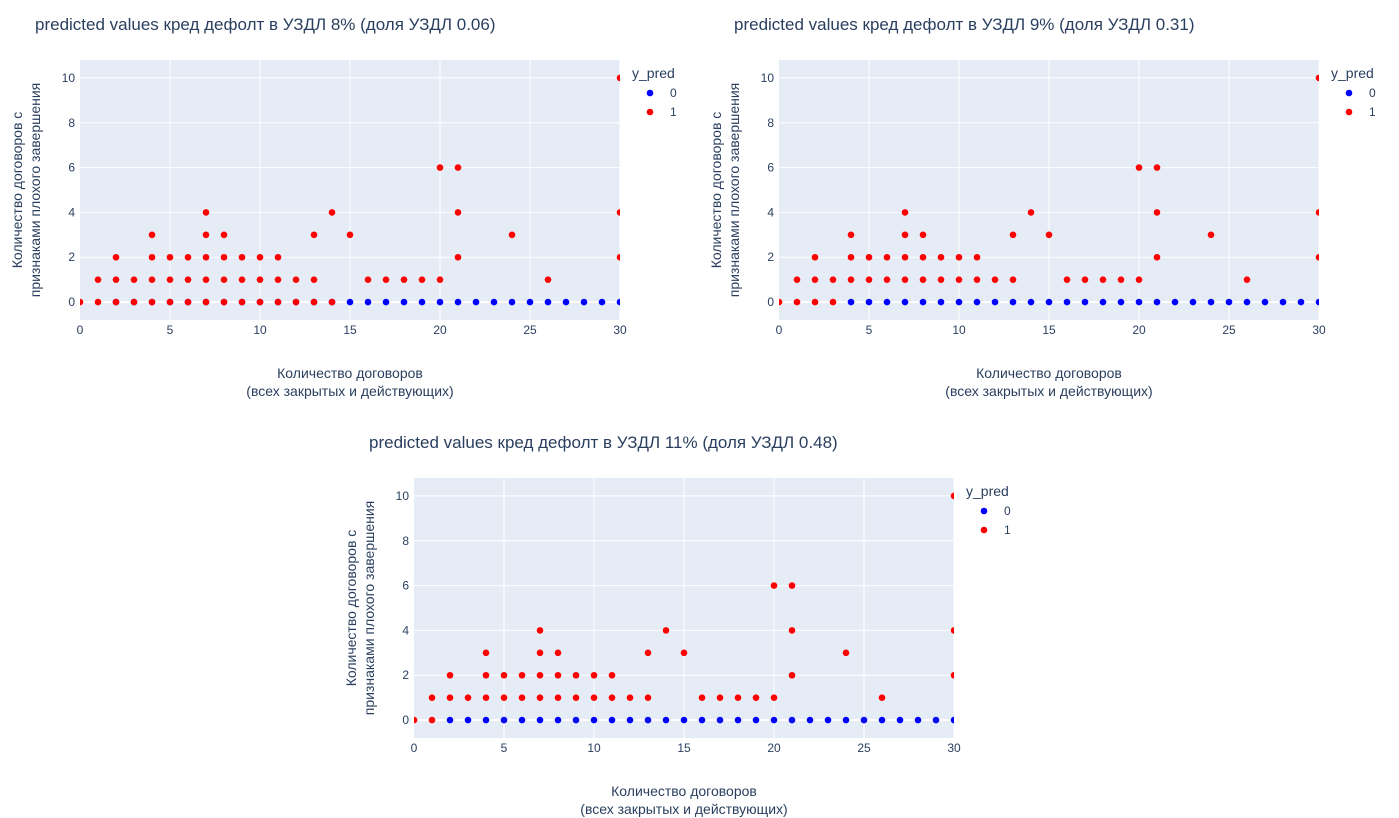  What do you see at coordinates (1319, 330) in the screenshot?
I see `x-tick-label: 30` at bounding box center [1319, 330].